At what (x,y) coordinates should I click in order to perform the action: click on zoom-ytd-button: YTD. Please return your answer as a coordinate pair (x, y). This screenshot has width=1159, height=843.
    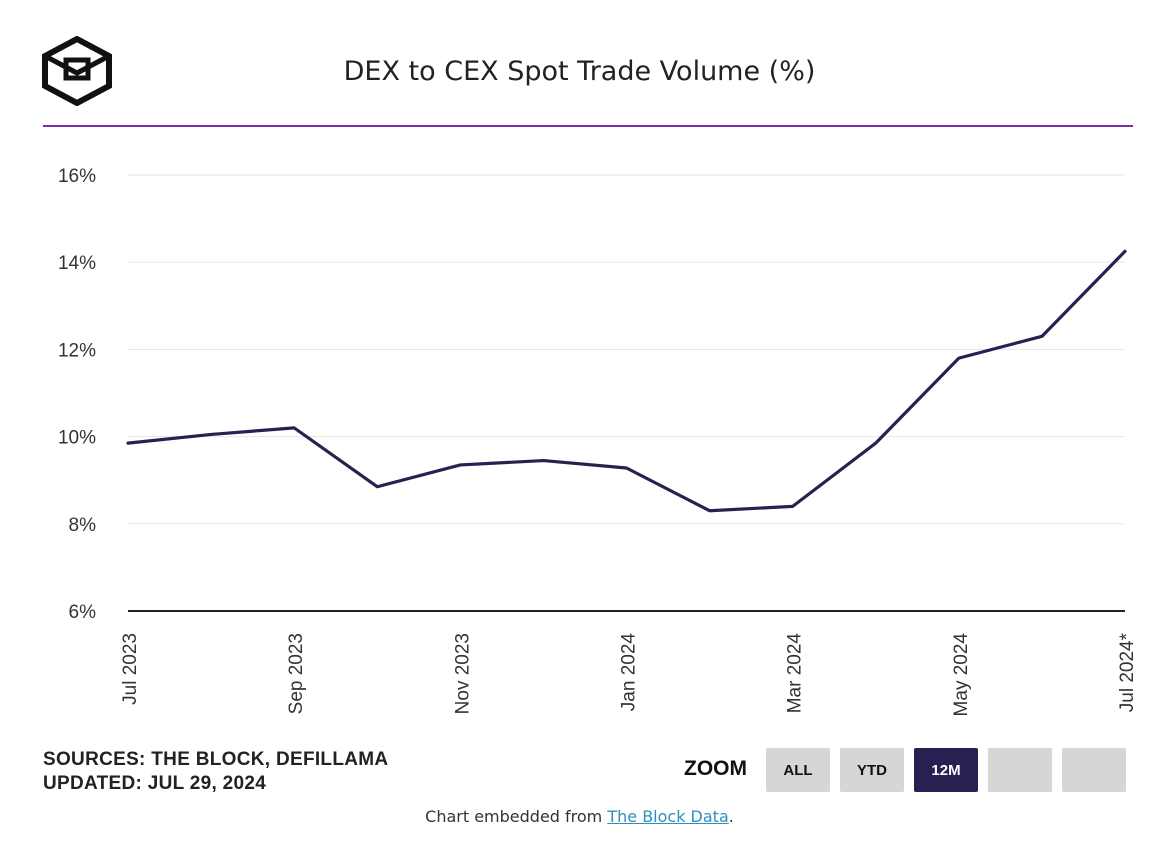
    Looking at the image, I should click on (872, 770).